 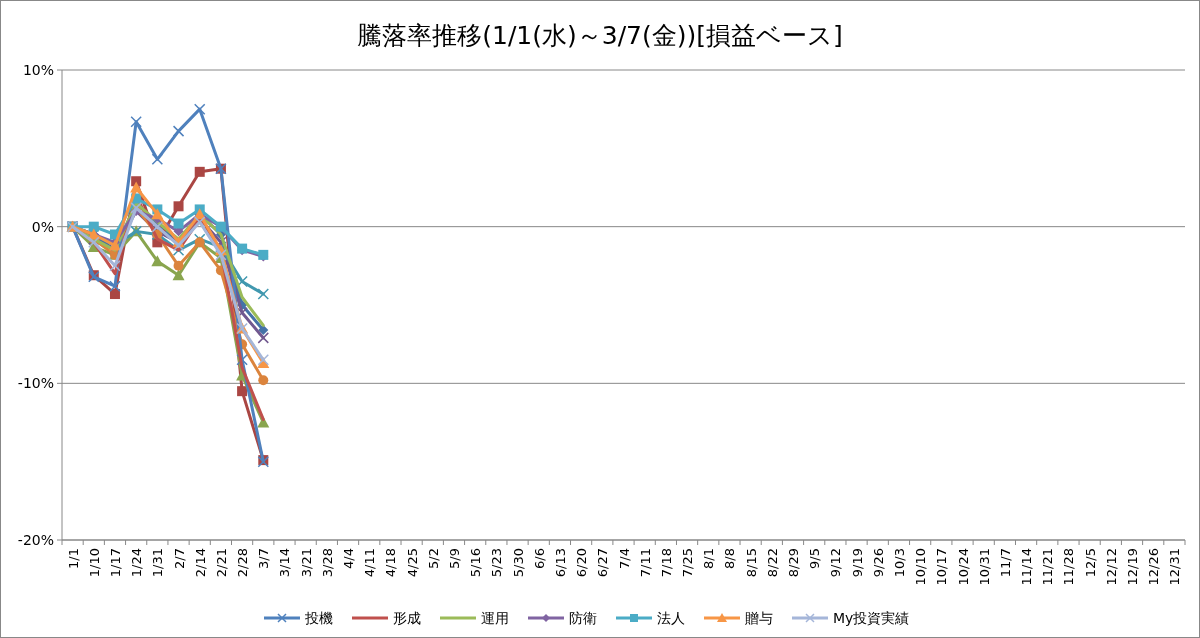 I want to click on x-tick-label: 1/24, so click(x=137, y=563).